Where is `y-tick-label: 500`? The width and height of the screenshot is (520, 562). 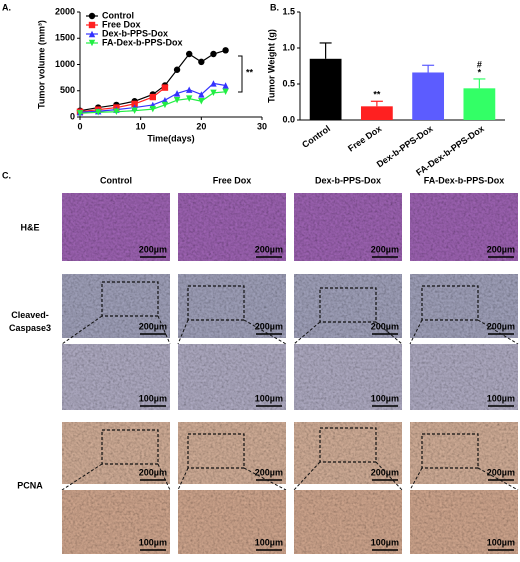 y-tick-label: 500 is located at coordinates (67, 90).